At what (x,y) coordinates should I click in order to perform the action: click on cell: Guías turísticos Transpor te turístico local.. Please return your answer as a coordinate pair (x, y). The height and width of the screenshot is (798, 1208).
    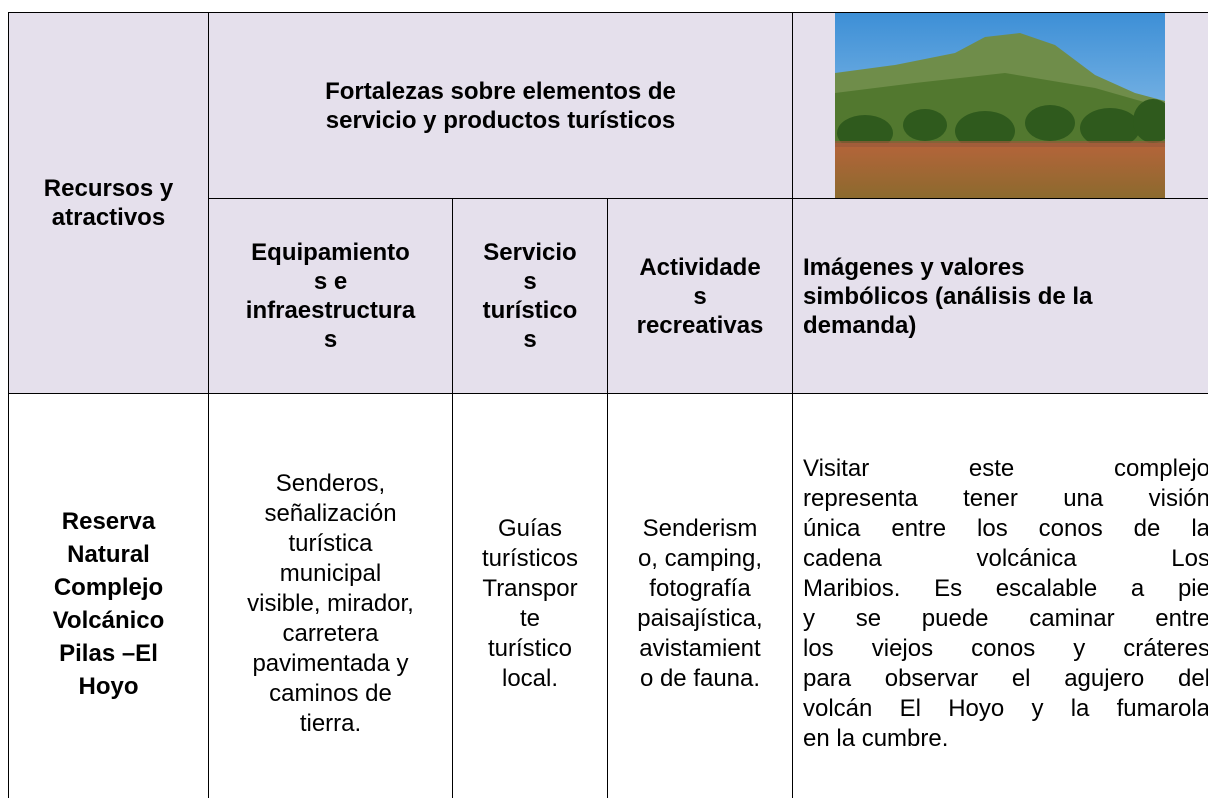
    Looking at the image, I should click on (530, 595).